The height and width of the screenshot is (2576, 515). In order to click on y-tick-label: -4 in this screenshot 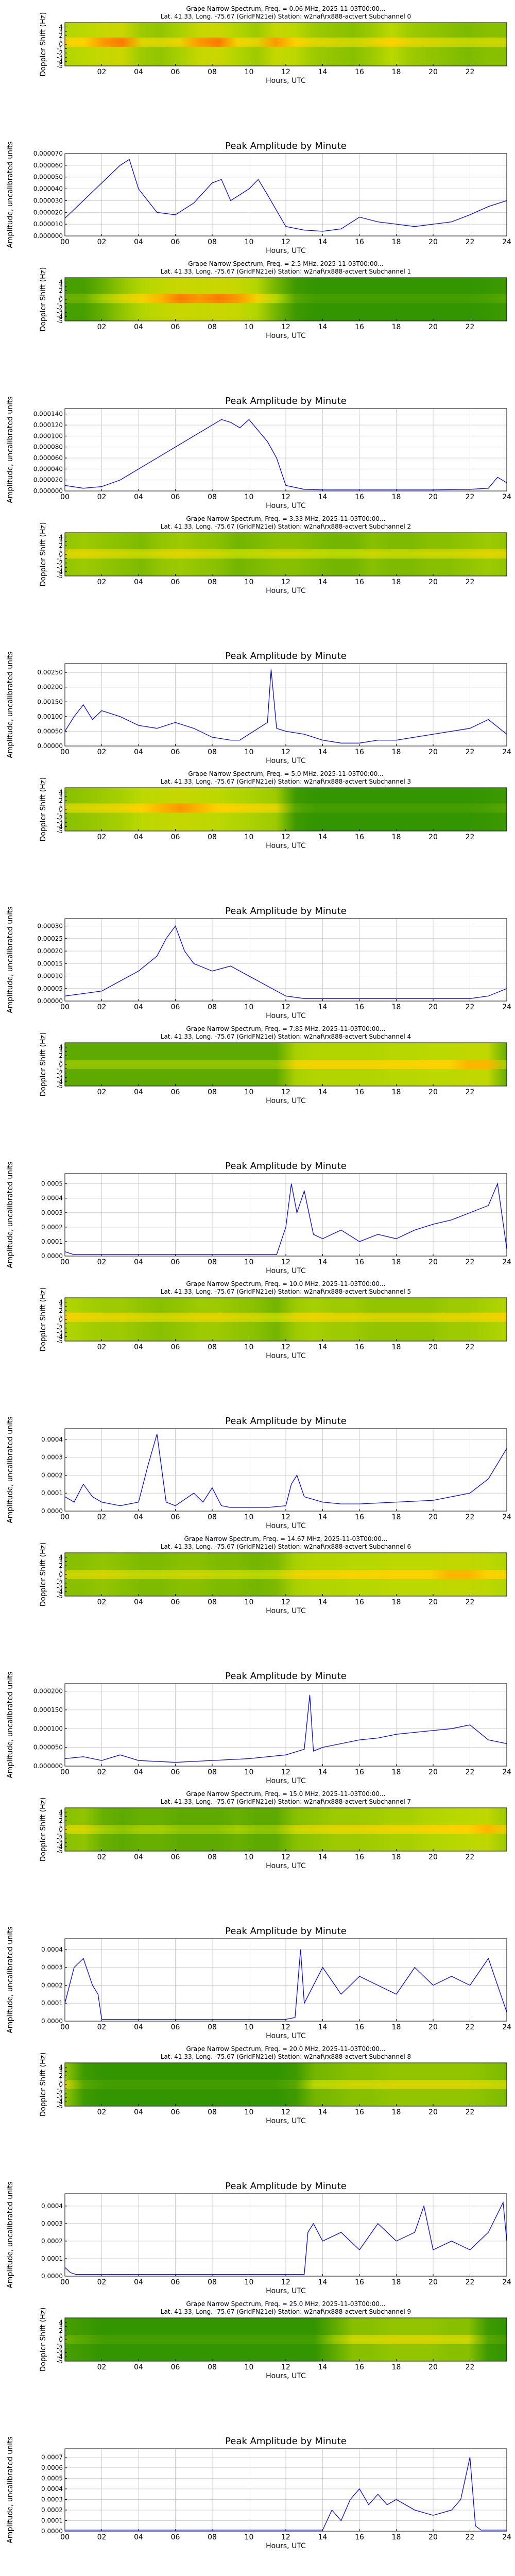, I will do `click(60, 61)`.